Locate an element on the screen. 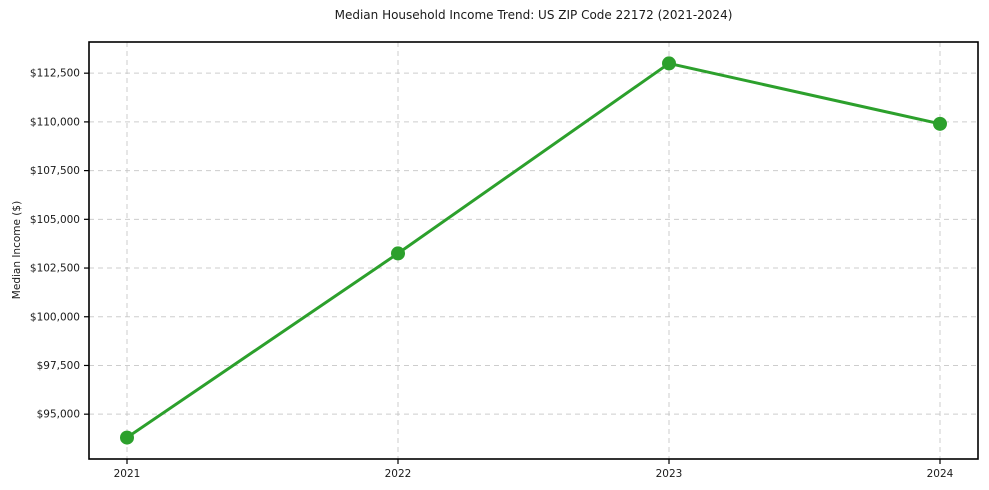  y-tick-label: $102,500 is located at coordinates (55, 269).